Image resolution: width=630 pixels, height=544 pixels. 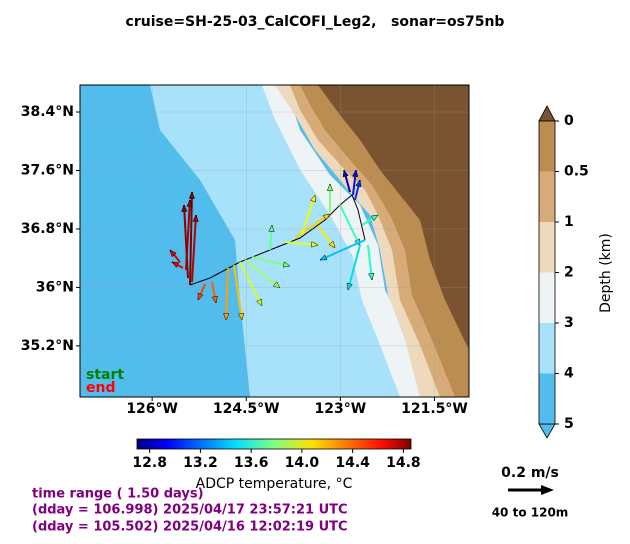 I want to click on lat-tick-label: 38.4°N, so click(x=47, y=112).